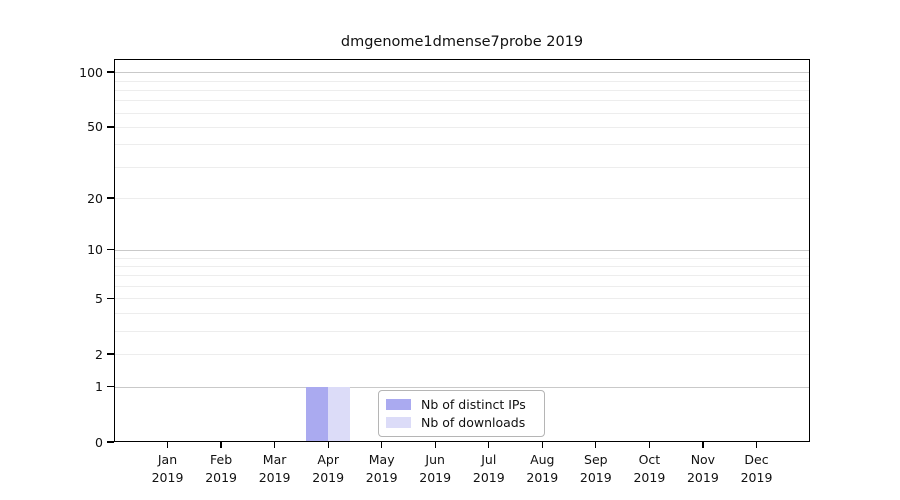 The width and height of the screenshot is (900, 500). I want to click on x-tick-label: Jun 2019, so click(435, 468).